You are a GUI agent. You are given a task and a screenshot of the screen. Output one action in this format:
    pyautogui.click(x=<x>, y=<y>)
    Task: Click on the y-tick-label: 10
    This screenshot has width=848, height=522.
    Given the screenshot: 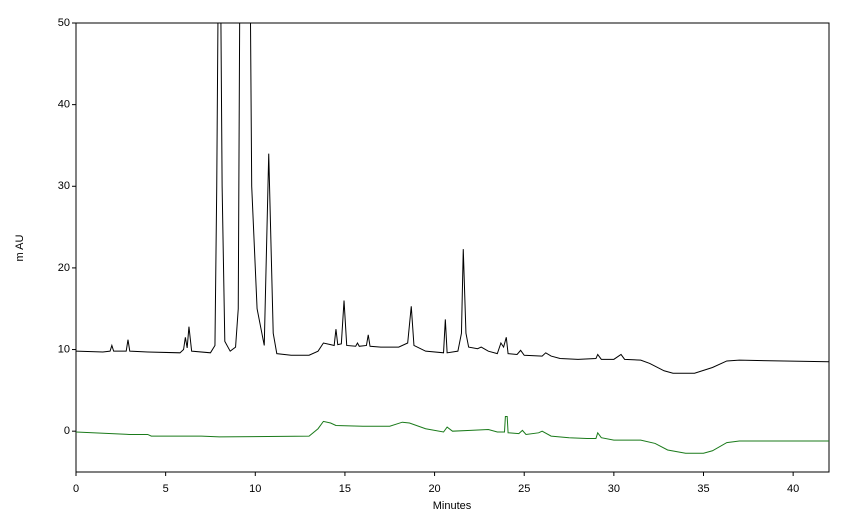 What is the action you would take?
    pyautogui.click(x=64, y=349)
    